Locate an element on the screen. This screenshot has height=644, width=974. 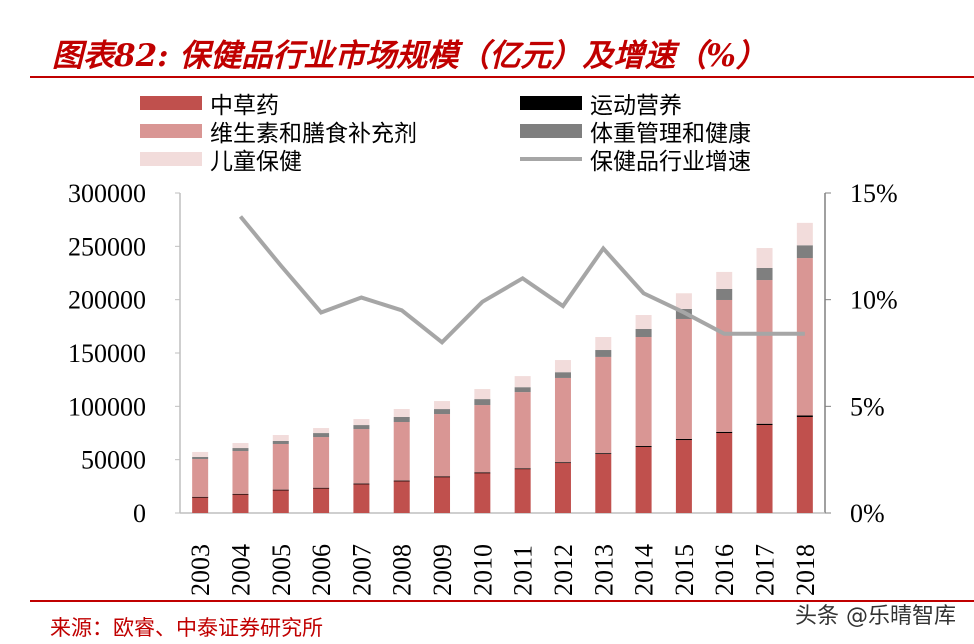
x-tick-label: 2010 is located at coordinates (482, 570).